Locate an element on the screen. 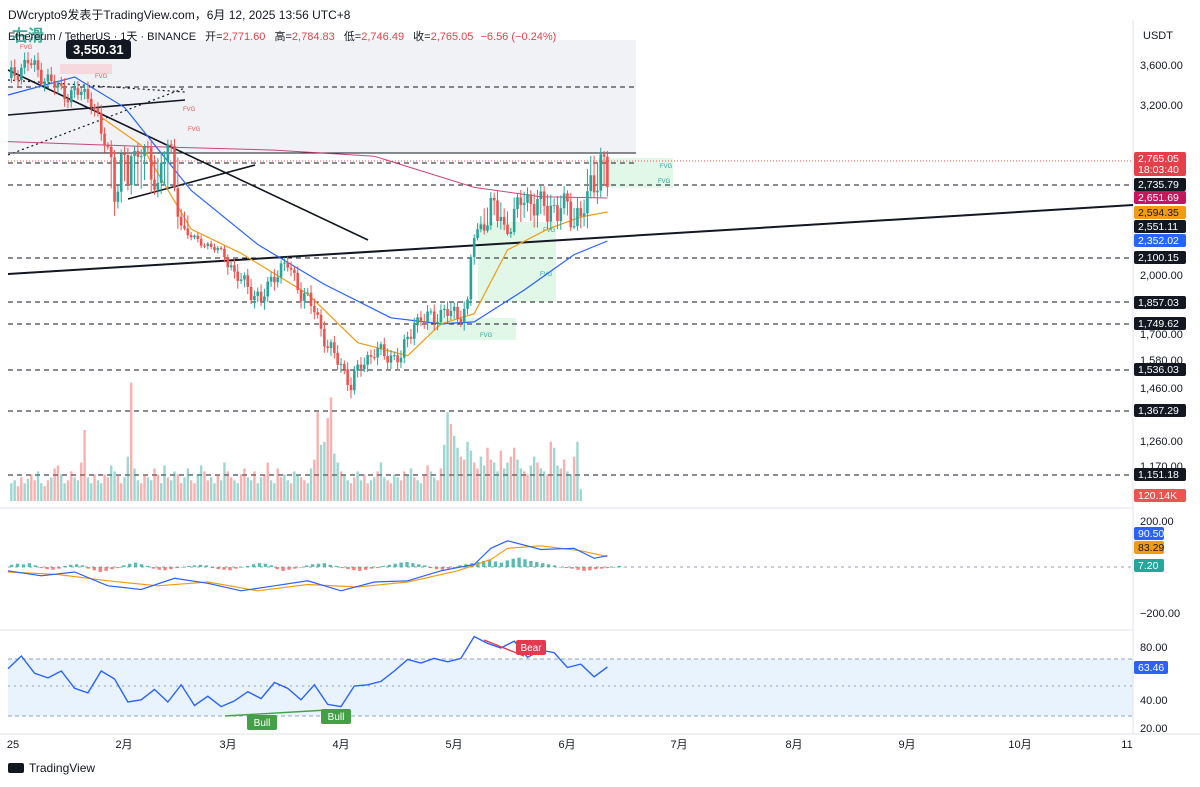  macd-axis-label is located at coordinates (1149, 547).